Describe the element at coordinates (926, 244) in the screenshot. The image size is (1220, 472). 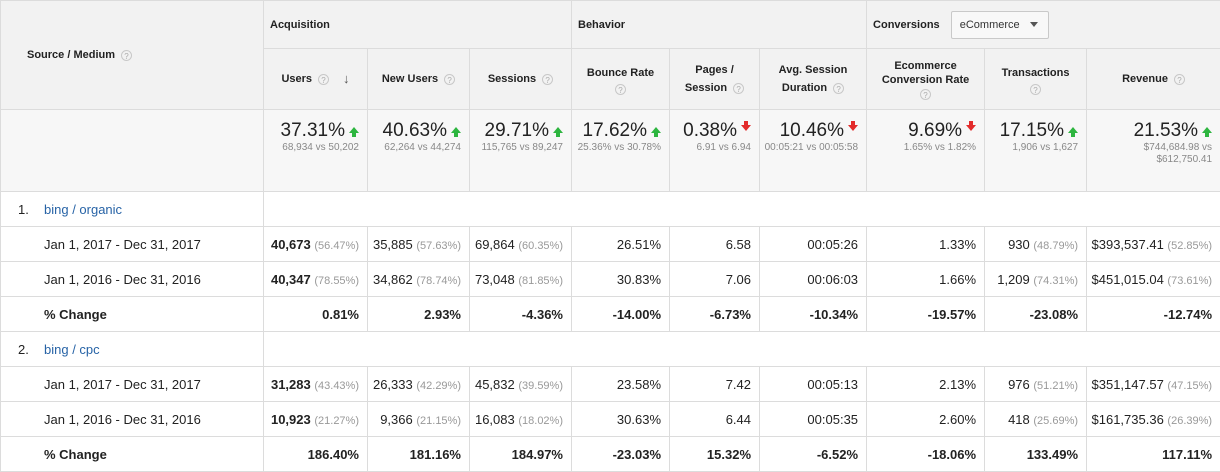
I see `metric-cell-ecom: 1.33%` at that location.